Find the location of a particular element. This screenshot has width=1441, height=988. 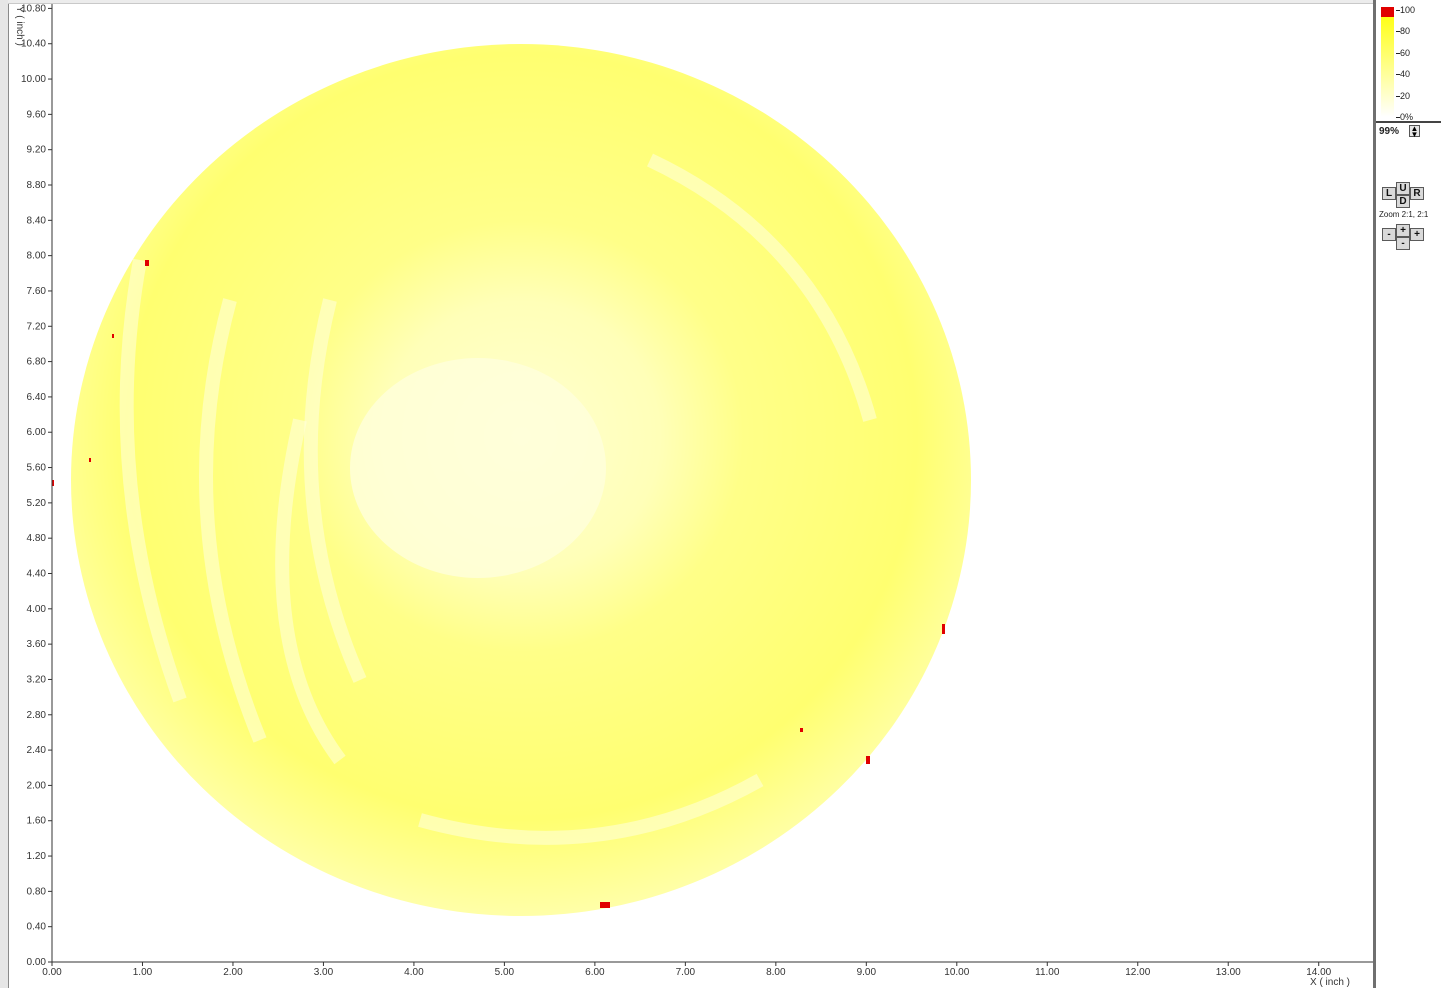

y-tick-label: 7.20 is located at coordinates (37, 326).